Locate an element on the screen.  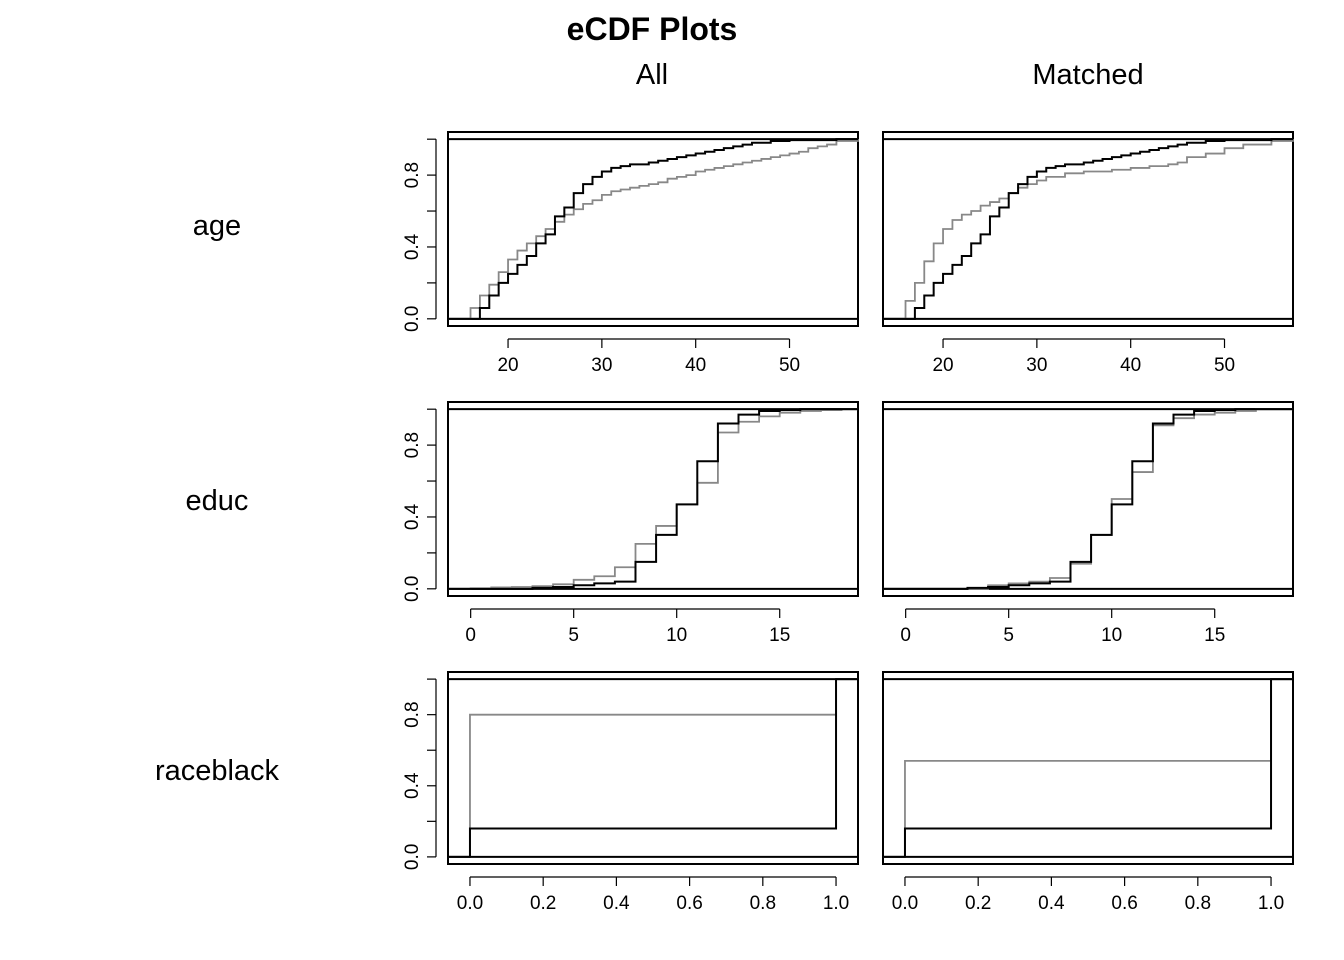
panel-raceblack-all: 0.0 0.4 0.8 0.0 0.2 0.4 0.6 0.8 1.0 is located at coordinates (630, 792).